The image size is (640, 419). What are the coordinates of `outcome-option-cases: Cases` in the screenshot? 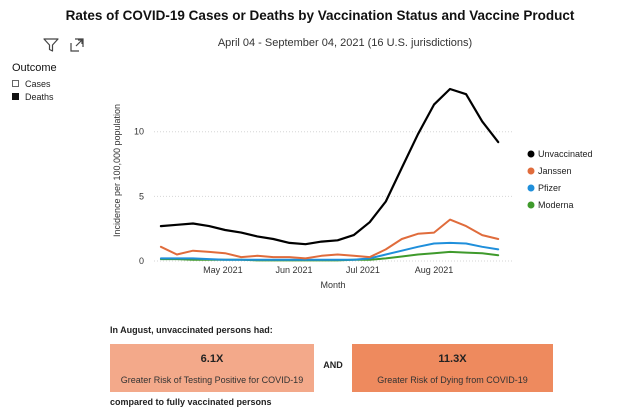 It's located at (34, 83).